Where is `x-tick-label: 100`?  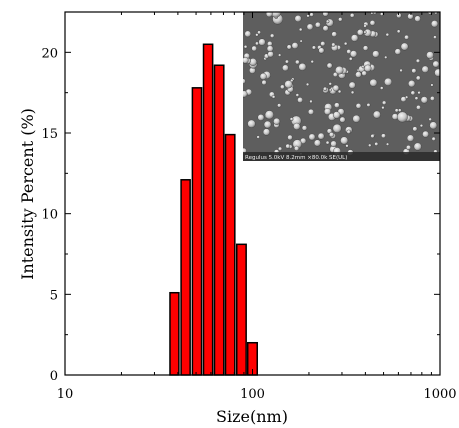 x-tick-label: 100 is located at coordinates (252, 394).